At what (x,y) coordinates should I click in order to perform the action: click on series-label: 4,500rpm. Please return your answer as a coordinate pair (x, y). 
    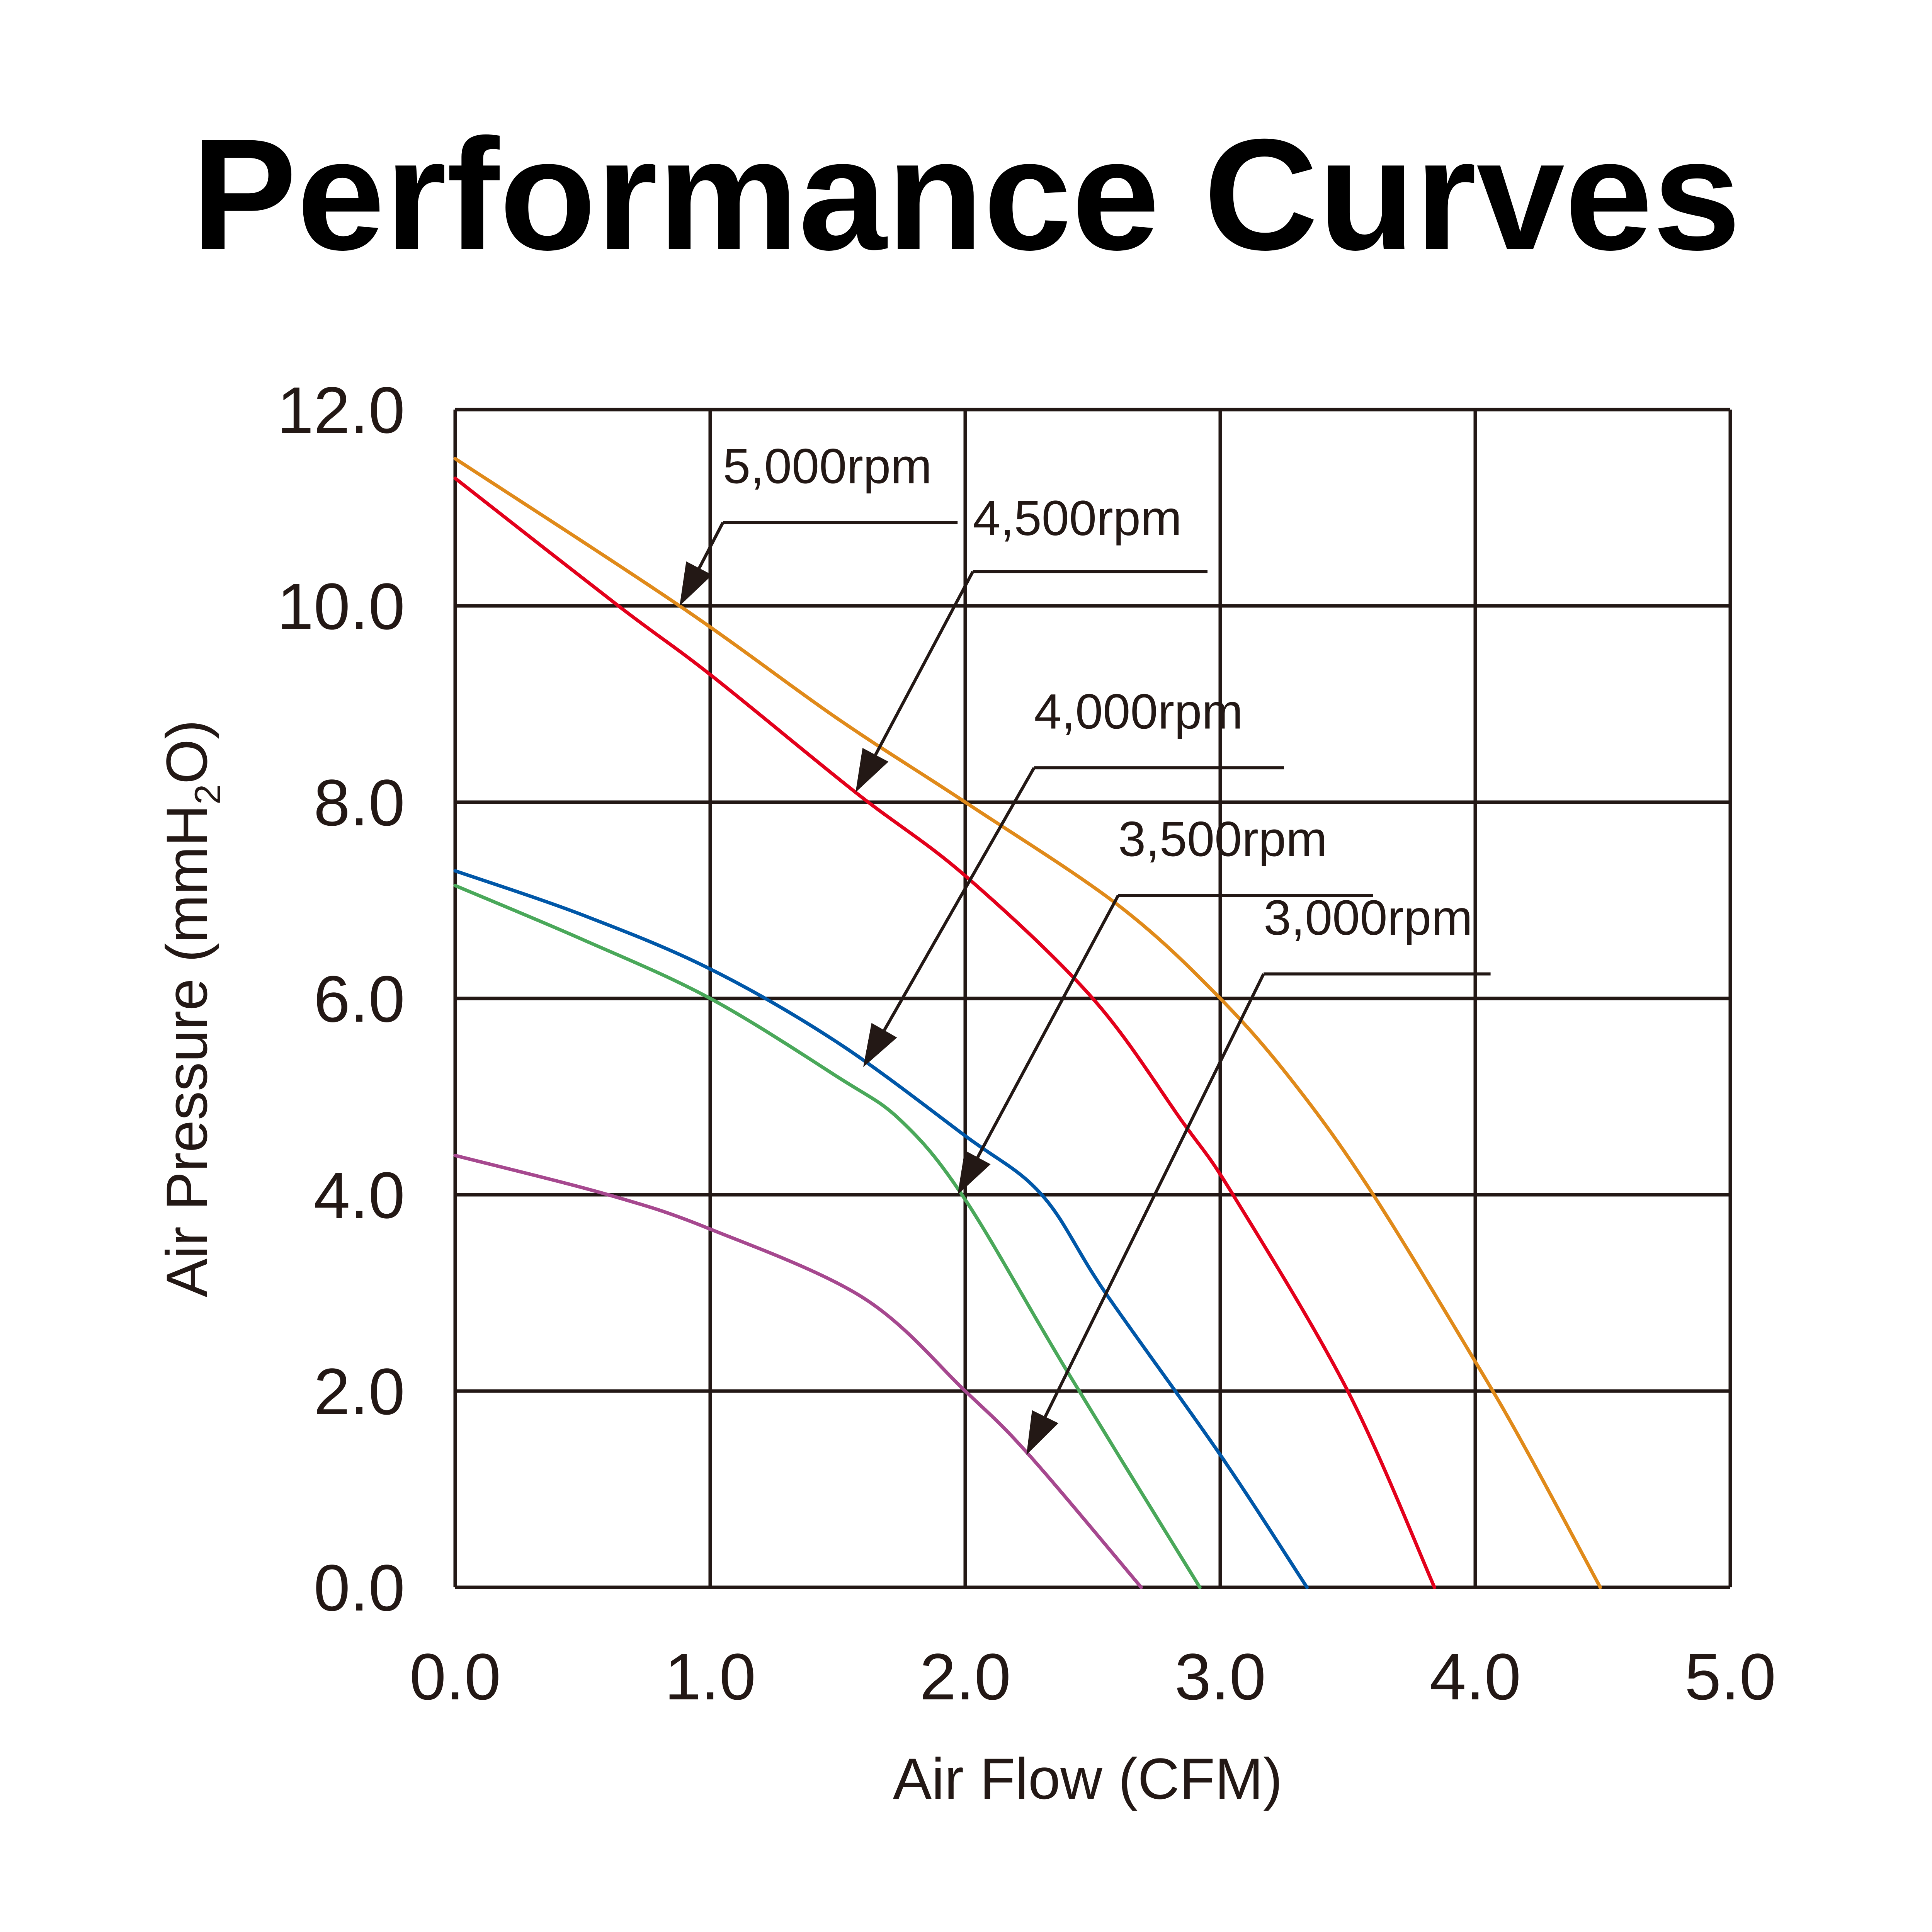
    Looking at the image, I should click on (1077, 518).